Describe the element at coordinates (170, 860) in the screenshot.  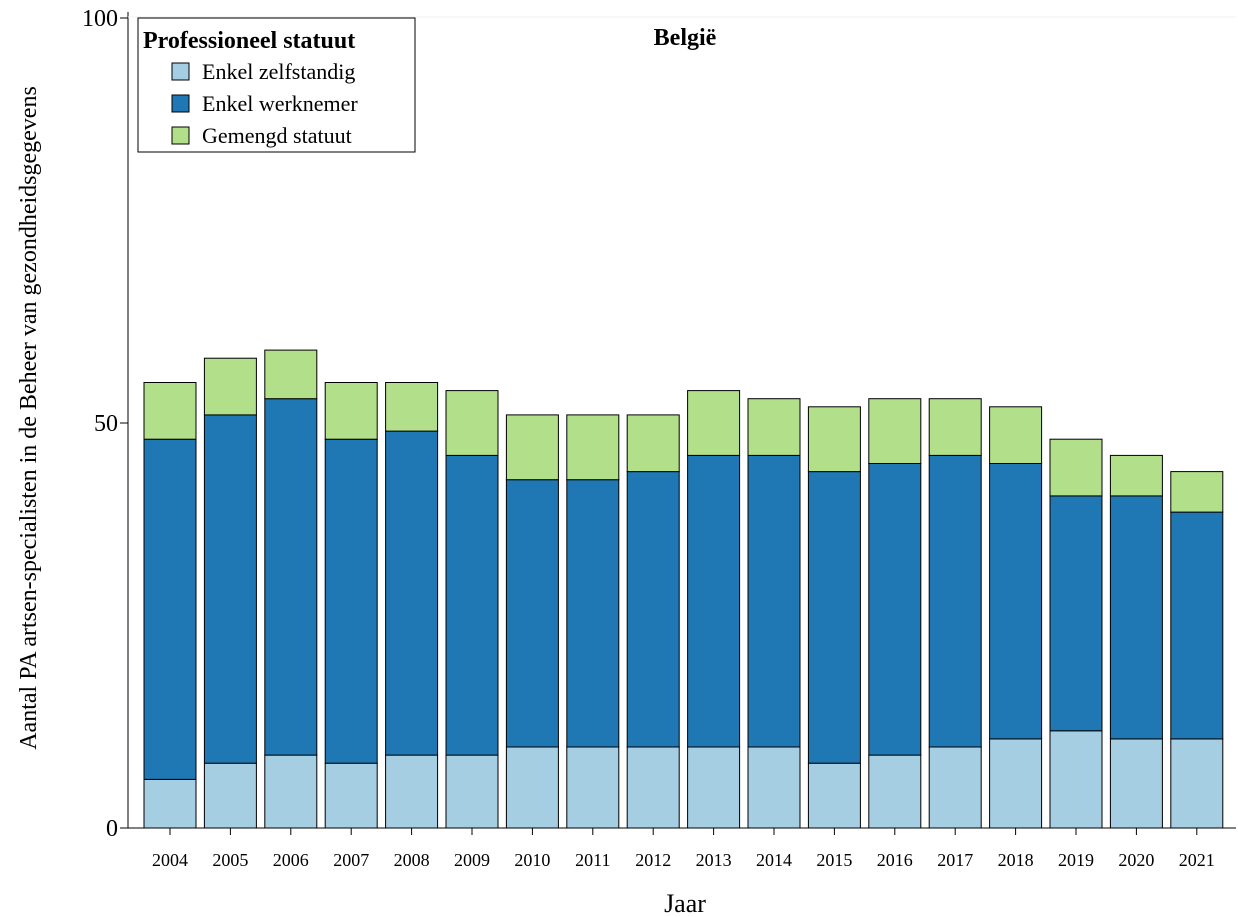
I see `x-tick-label-2004: 2004` at that location.